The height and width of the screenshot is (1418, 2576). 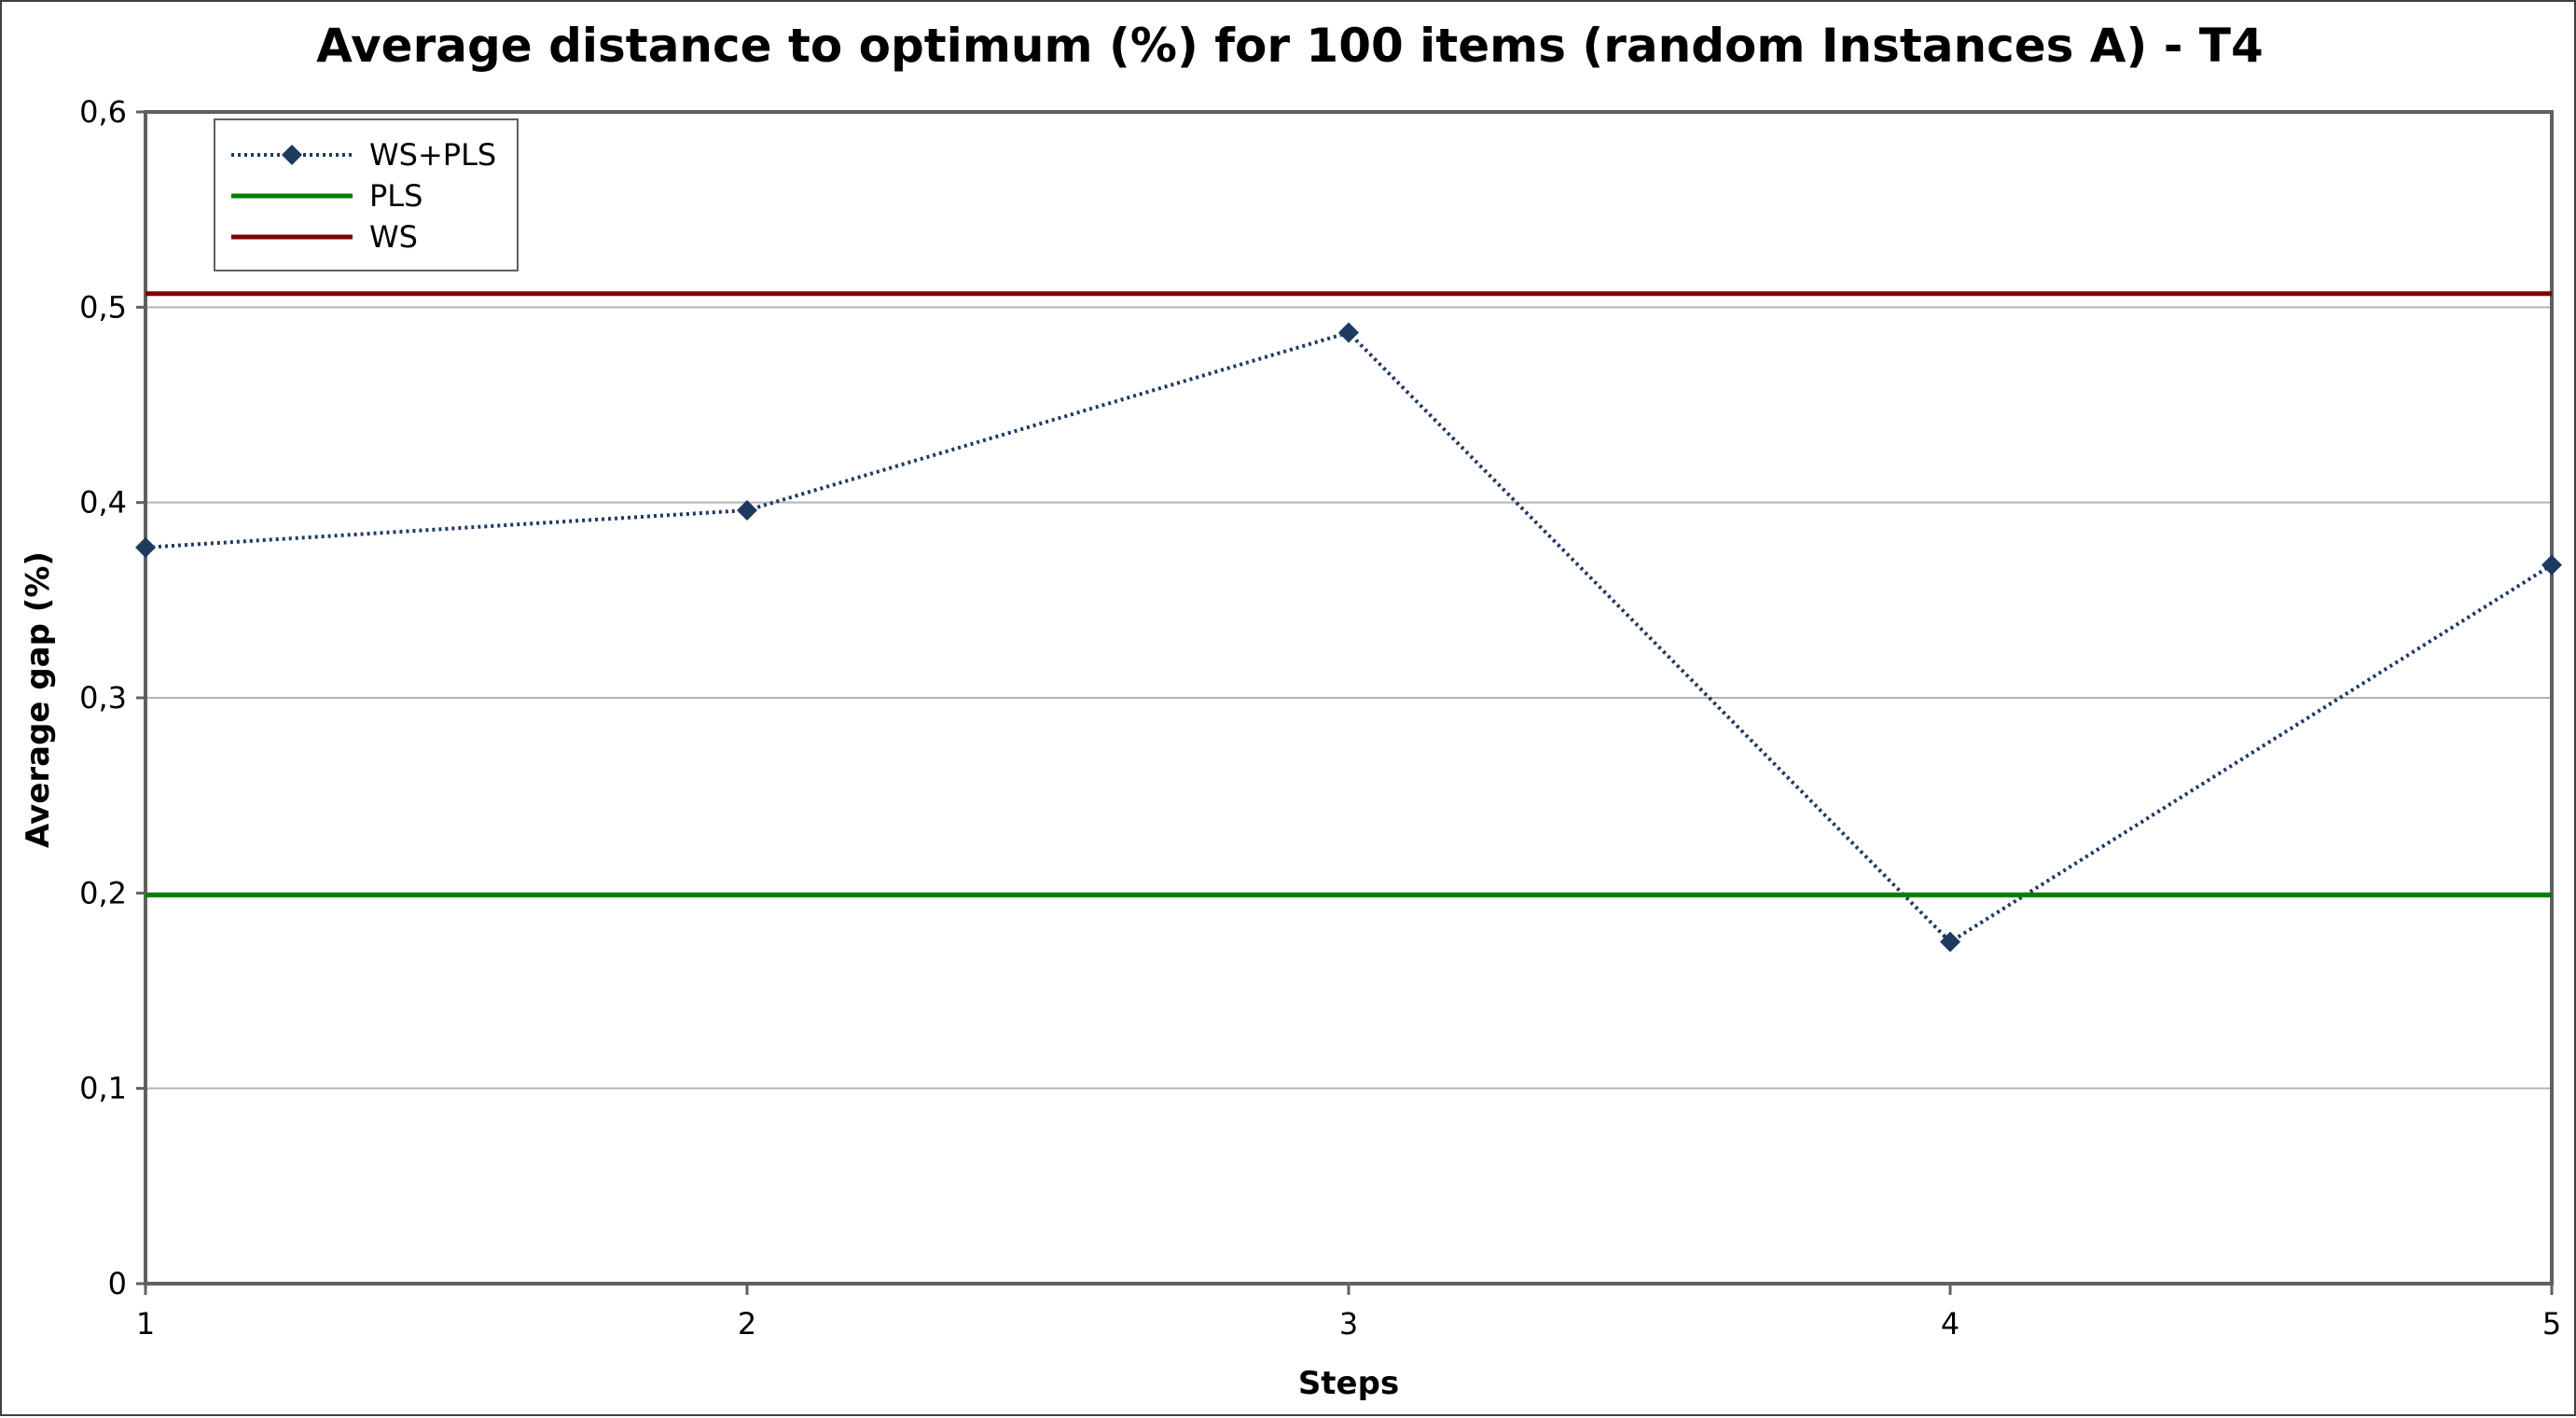 What do you see at coordinates (103, 893) in the screenshot?
I see `y-tick-label-2: 0,2` at bounding box center [103, 893].